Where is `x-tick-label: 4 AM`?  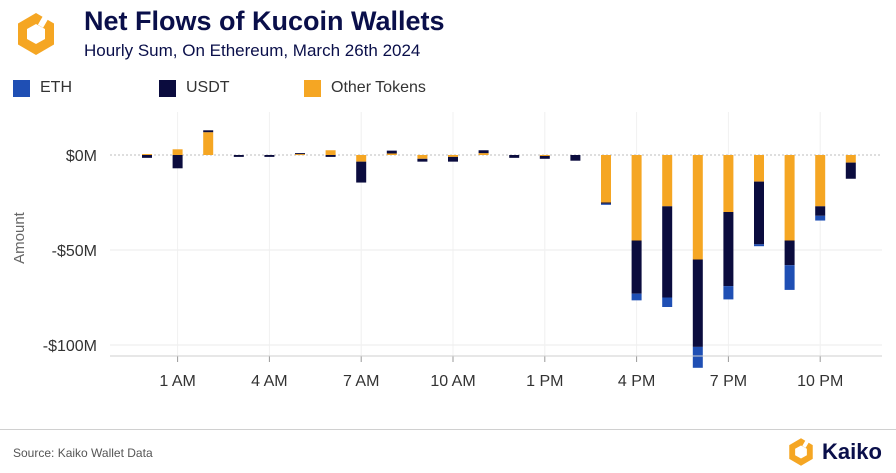 x-tick-label: 4 AM is located at coordinates (269, 381).